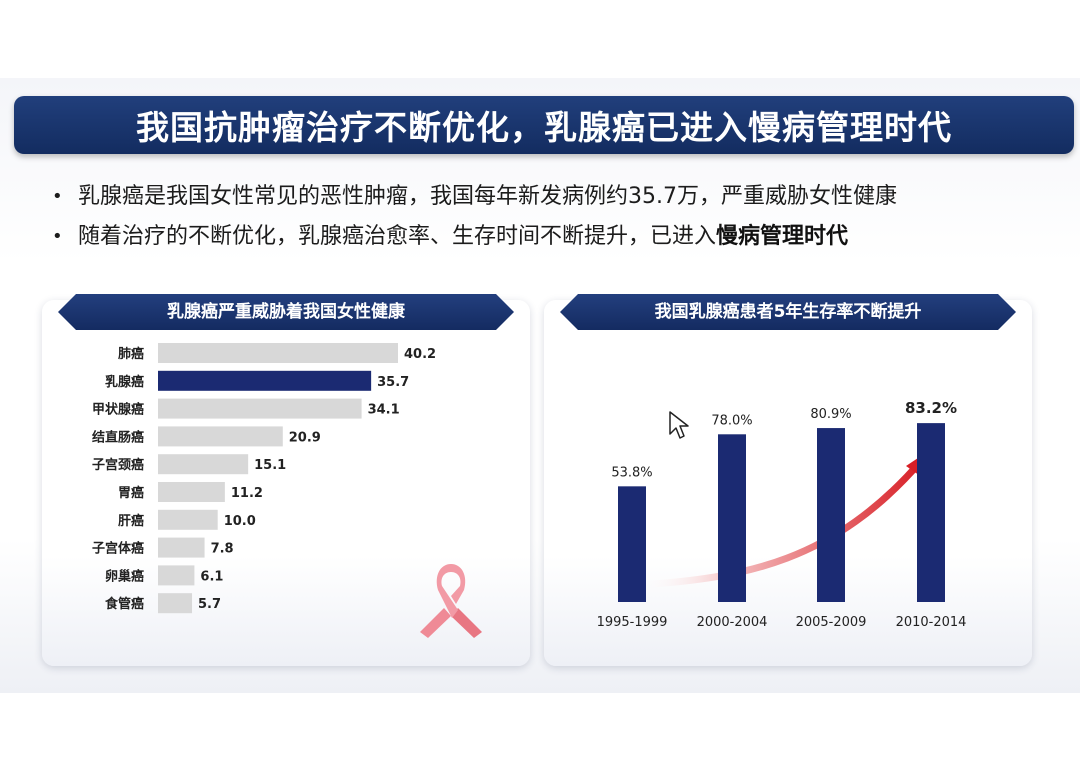 The height and width of the screenshot is (763, 1080). What do you see at coordinates (222, 549) in the screenshot?
I see `value-label: 7.8` at bounding box center [222, 549].